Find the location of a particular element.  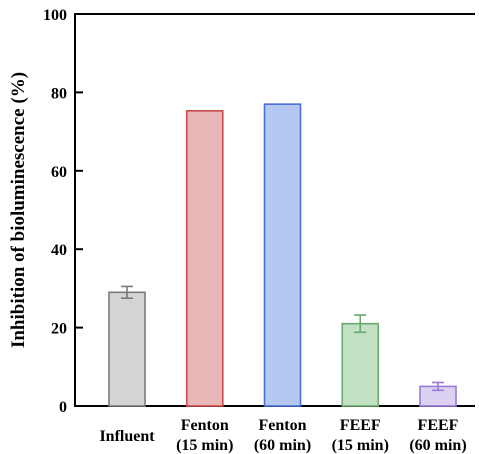

y-tick-label: 40 is located at coordinates (59, 250).